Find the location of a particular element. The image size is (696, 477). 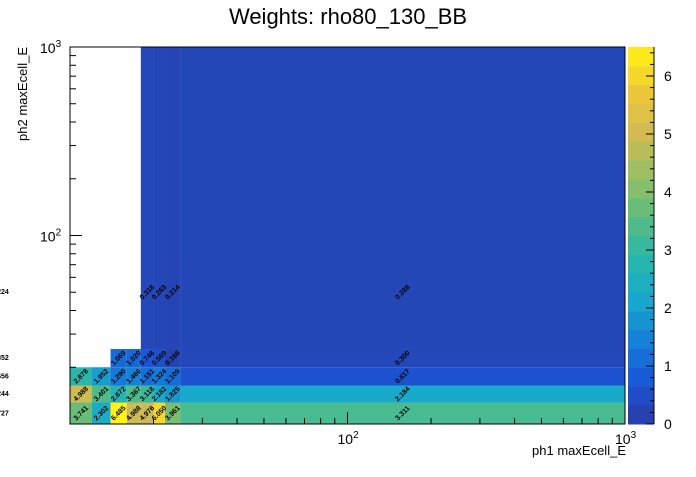

y-tick-label: 10³ is located at coordinates (51, 47).